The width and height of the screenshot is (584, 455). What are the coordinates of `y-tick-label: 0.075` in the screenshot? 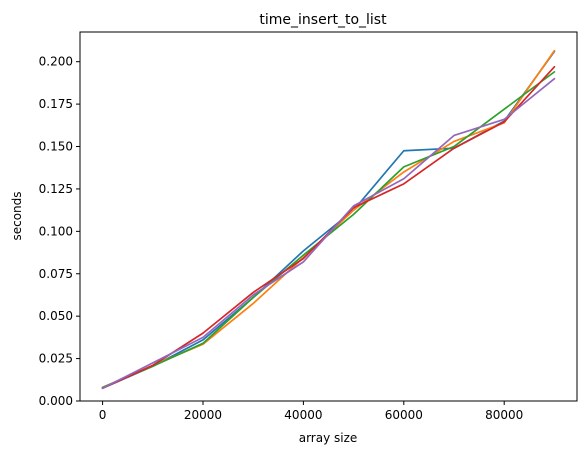 It's located at (56, 274).